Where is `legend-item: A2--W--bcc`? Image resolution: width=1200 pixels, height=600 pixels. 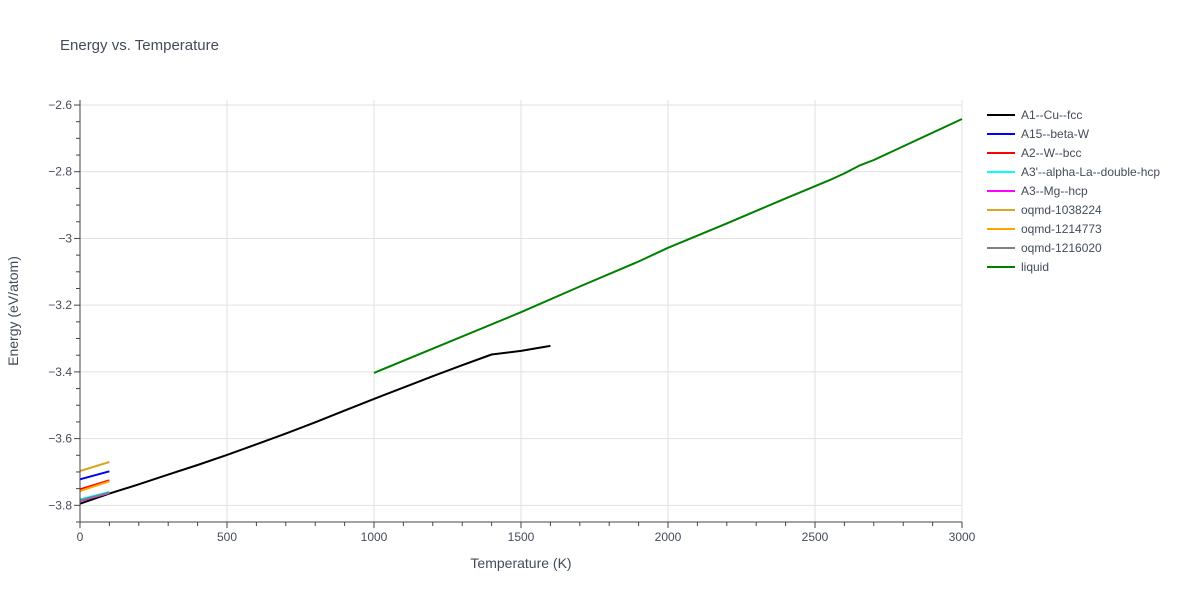 legend-item: A2--W--bcc is located at coordinates (1034, 153).